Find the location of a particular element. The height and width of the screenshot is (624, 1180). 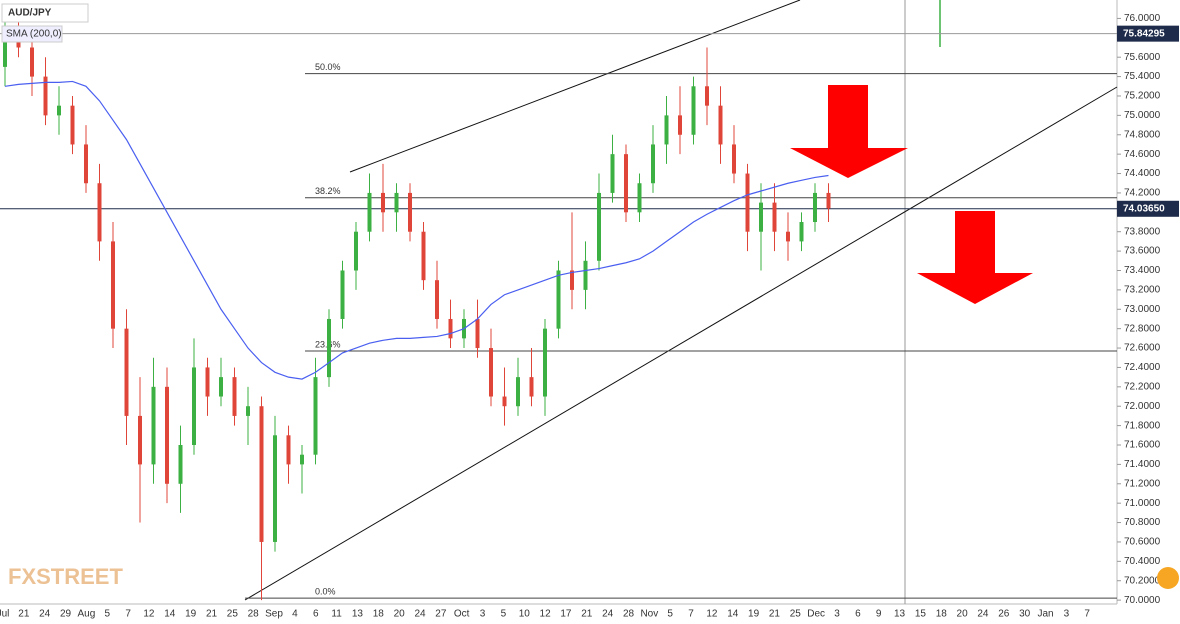

y-tick-label: 72.4000 is located at coordinates (1142, 367).